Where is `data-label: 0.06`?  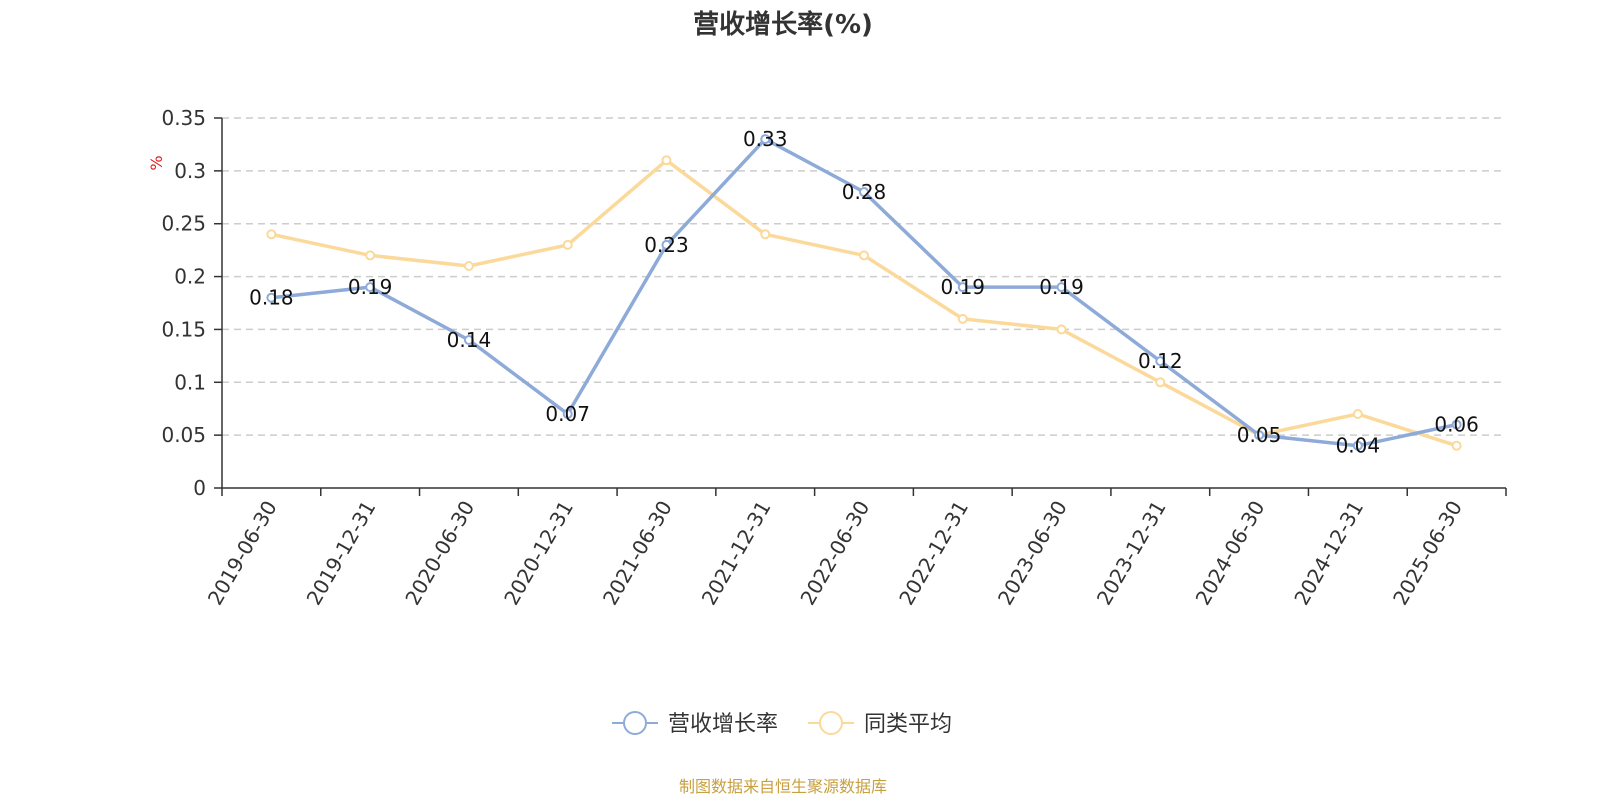 data-label: 0.06 is located at coordinates (1456, 425).